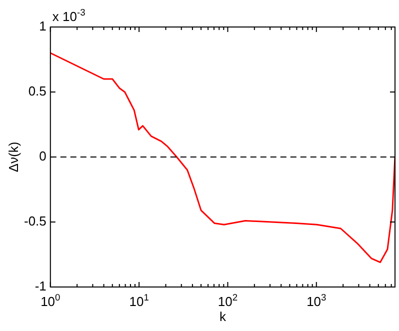 The height and width of the screenshot is (331, 399). I want to click on y-tick-label: -0.5, so click(35, 221).